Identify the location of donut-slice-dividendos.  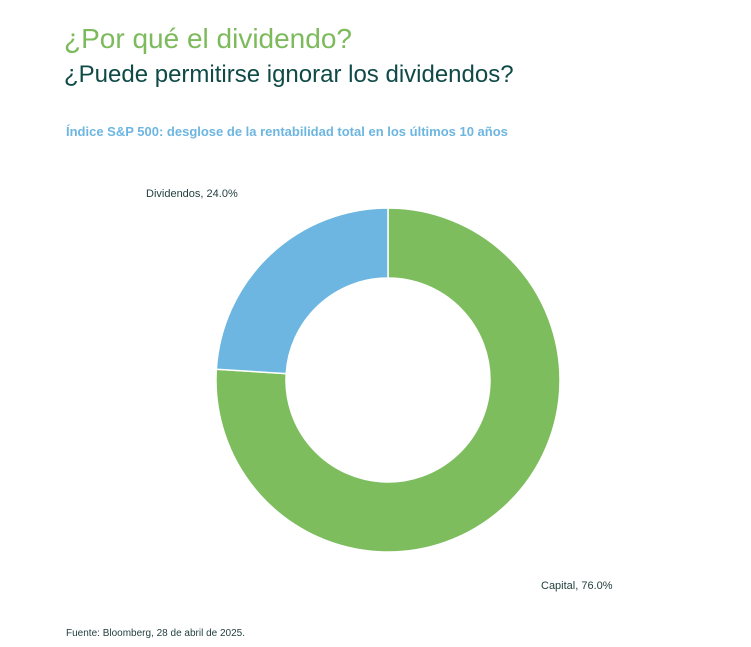
(302, 291).